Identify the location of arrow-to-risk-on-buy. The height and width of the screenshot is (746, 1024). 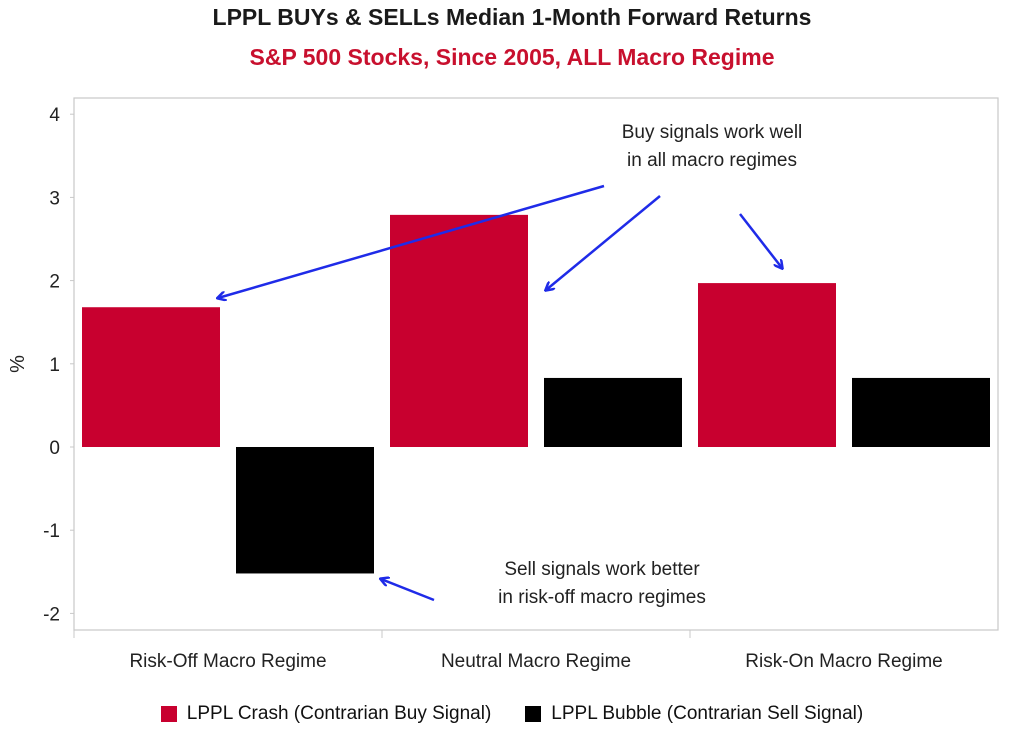
(760, 240).